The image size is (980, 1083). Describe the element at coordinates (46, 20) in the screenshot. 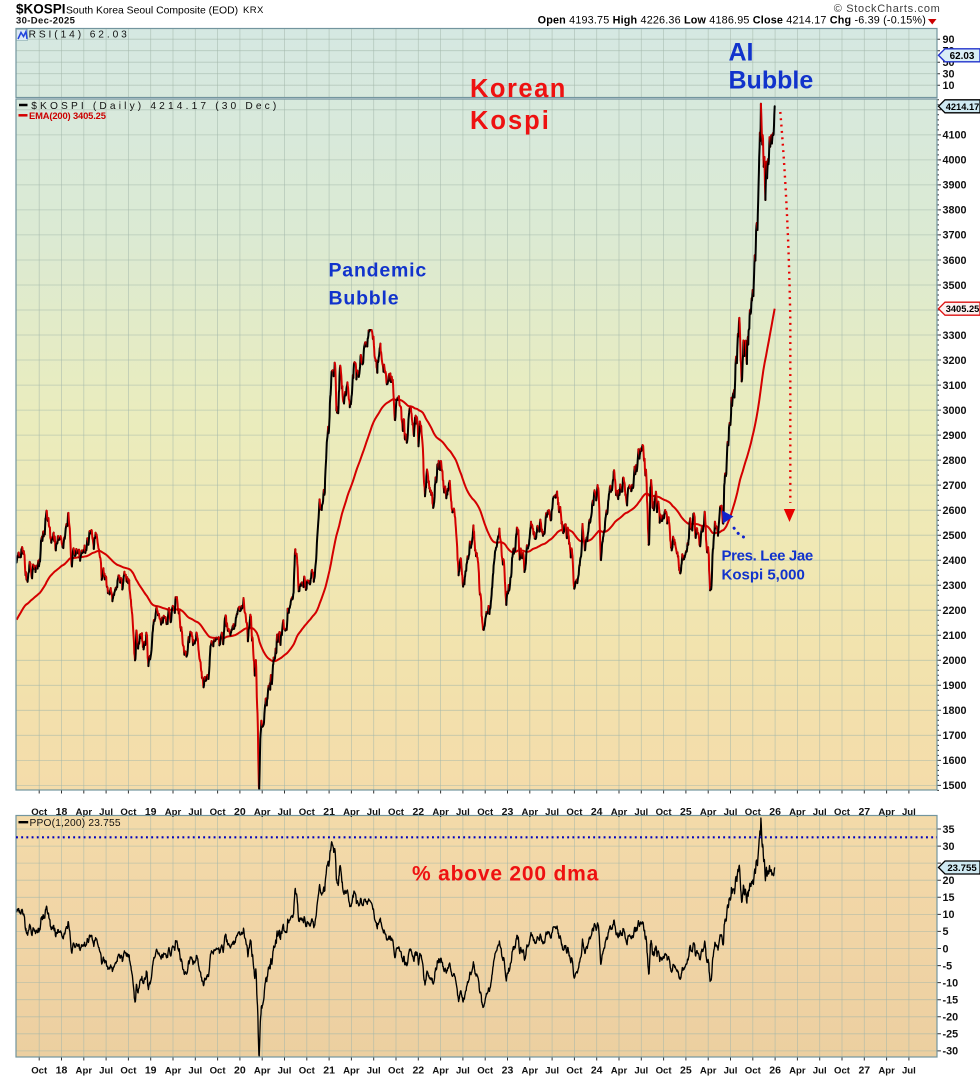

I see `svg-text: 30-Dec-2025` at that location.